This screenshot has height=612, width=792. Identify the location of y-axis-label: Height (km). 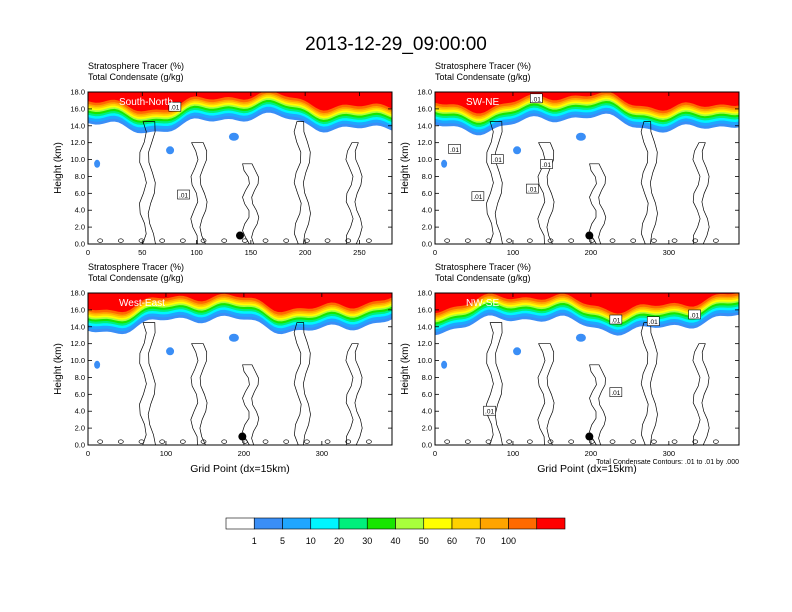
(58, 369).